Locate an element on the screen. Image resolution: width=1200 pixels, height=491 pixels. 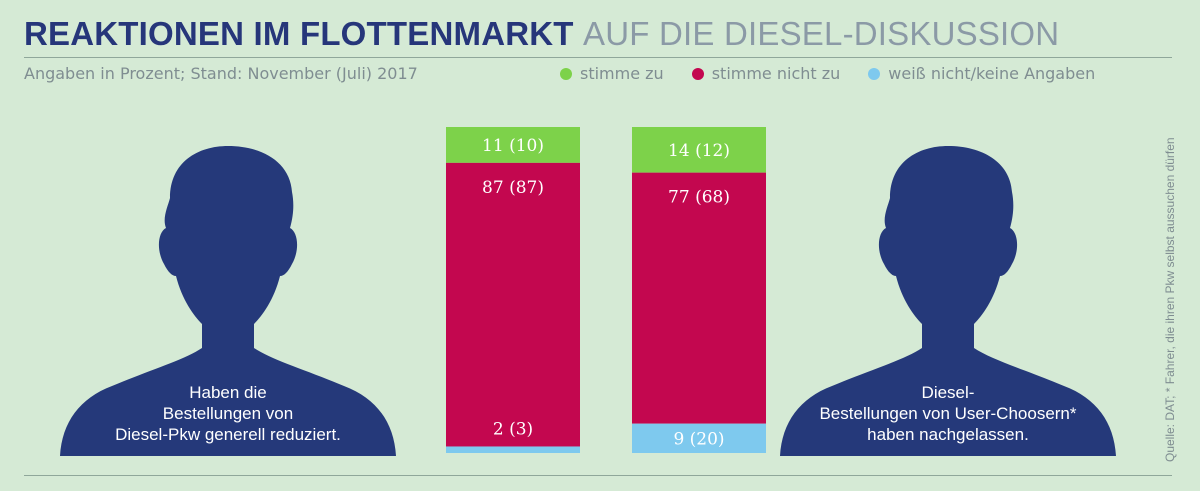
bar-1-agree is located at coordinates (513, 145).